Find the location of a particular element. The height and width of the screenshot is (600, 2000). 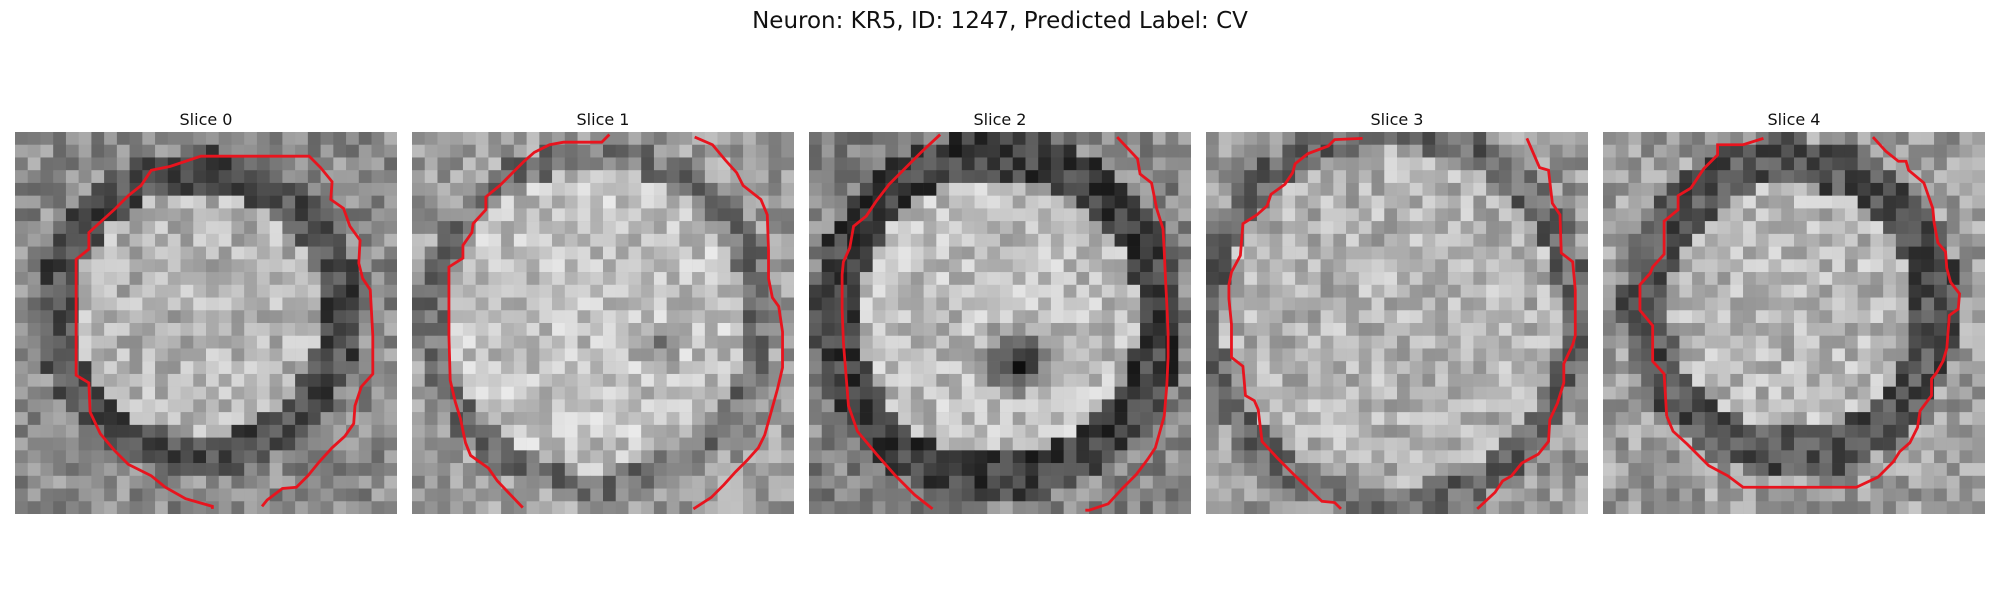

slice-panel-3: Slice 3 is located at coordinates (1397, 311).